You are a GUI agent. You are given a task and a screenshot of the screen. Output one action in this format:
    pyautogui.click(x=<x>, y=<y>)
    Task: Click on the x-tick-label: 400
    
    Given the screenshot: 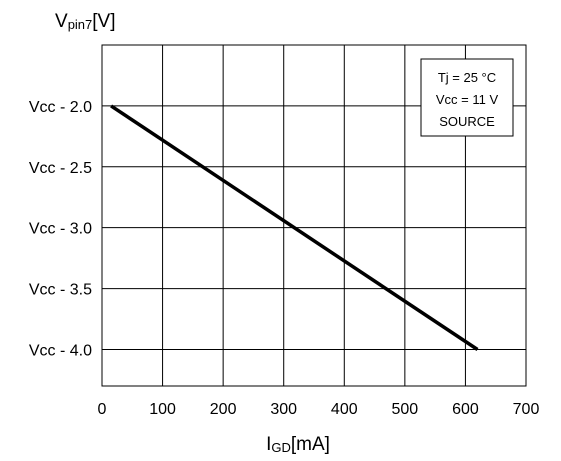 What is the action you would take?
    pyautogui.click(x=344, y=409)
    